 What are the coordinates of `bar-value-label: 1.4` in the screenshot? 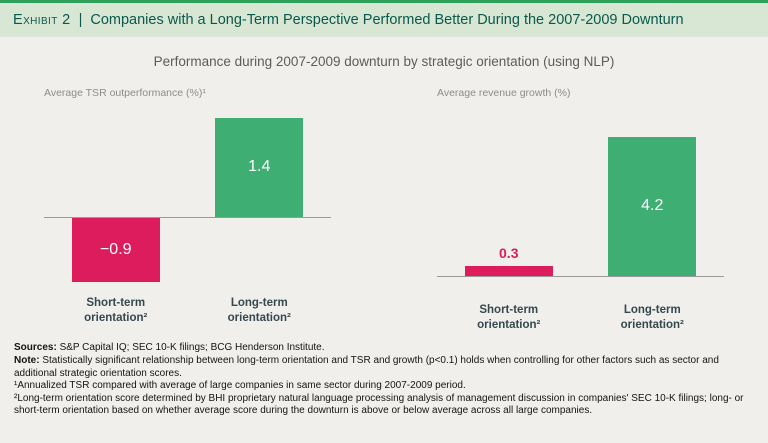 It's located at (259, 167).